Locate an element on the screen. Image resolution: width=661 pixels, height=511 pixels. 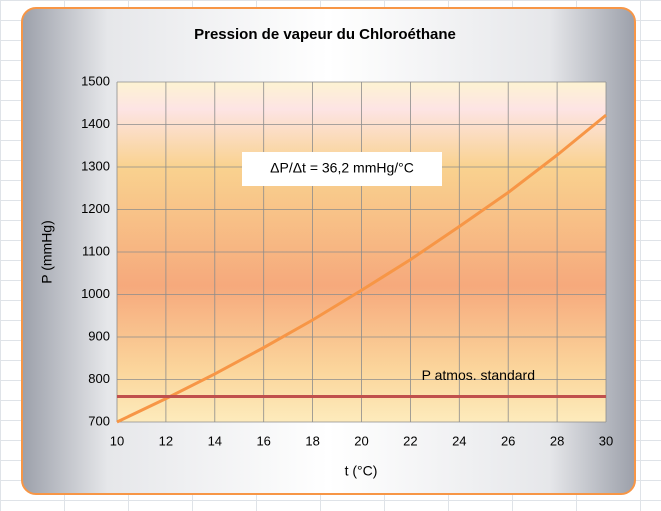
x-tick-label: 22 is located at coordinates (410, 440).